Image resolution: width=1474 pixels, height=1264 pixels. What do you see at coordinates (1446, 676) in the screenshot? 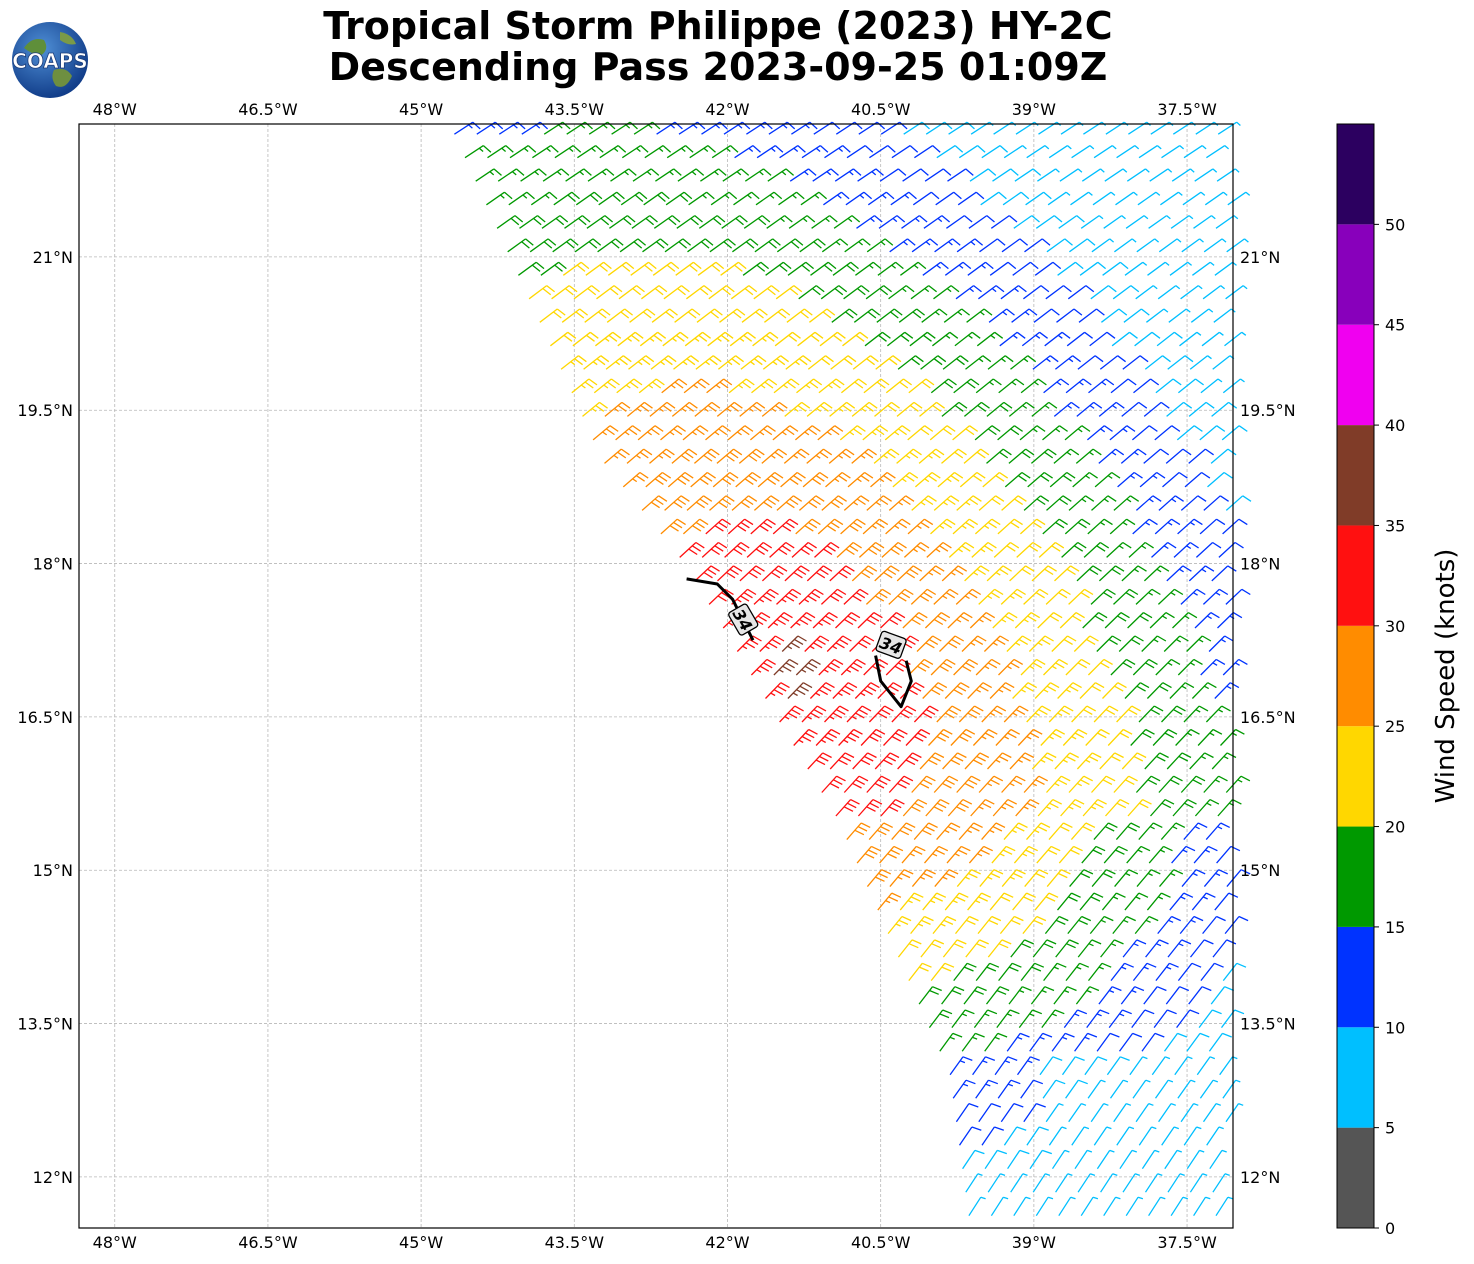
I see `colorbar-label: Wind Speed (knots)` at bounding box center [1446, 676].